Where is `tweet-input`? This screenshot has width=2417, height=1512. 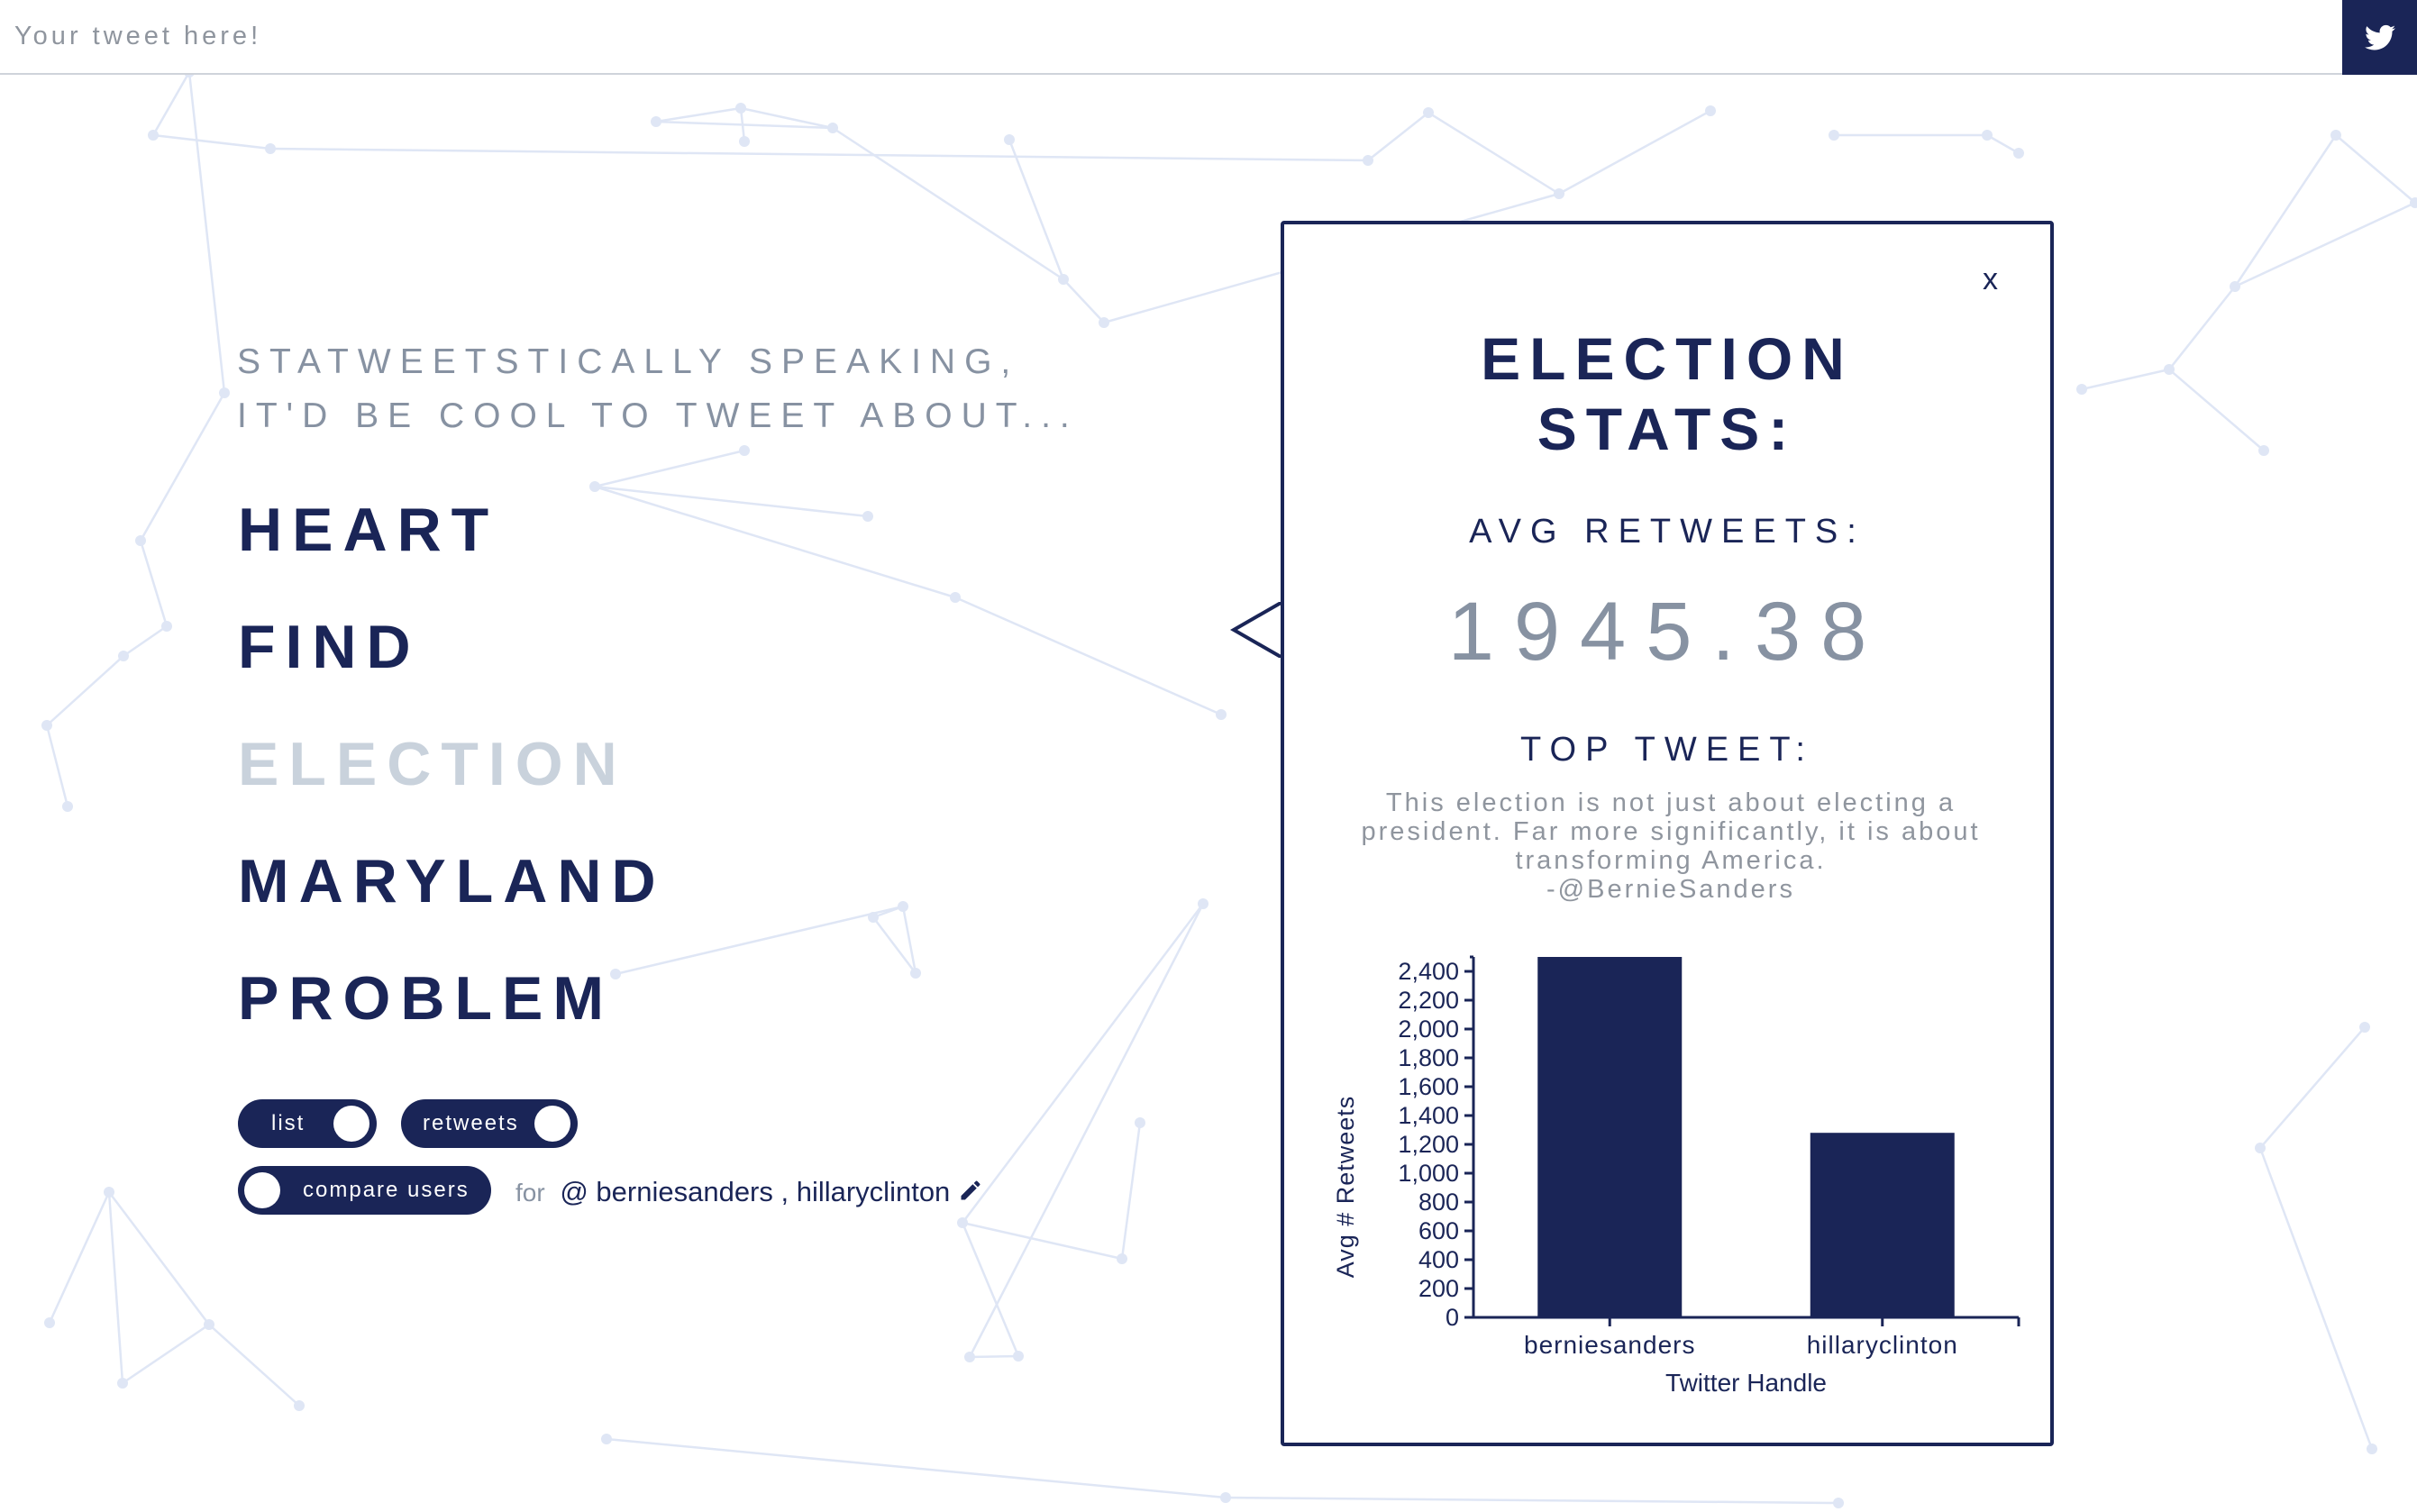
tweet-input is located at coordinates (1170, 36).